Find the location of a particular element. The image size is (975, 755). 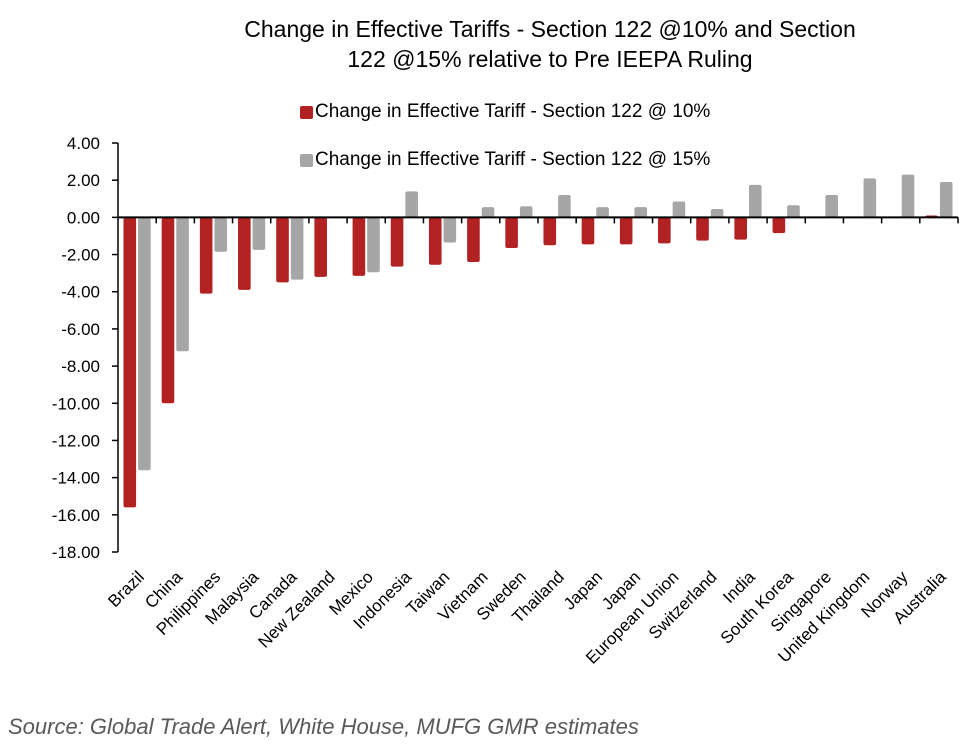

y-tick-label: -6.00 is located at coordinates (80, 329).